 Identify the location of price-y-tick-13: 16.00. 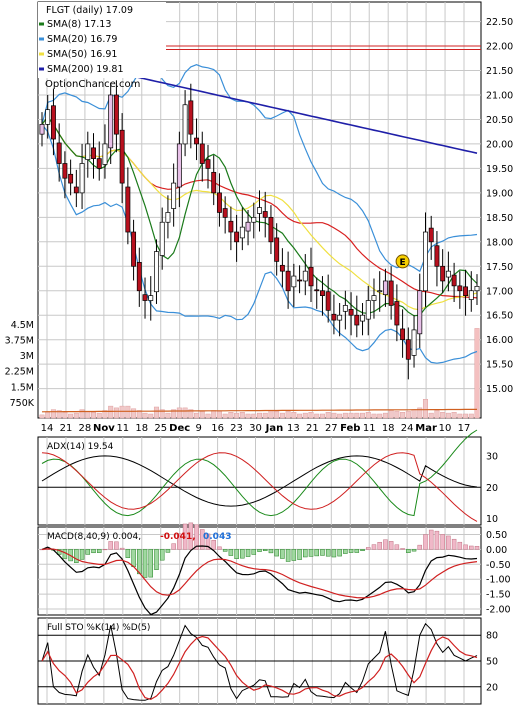
(499, 340).